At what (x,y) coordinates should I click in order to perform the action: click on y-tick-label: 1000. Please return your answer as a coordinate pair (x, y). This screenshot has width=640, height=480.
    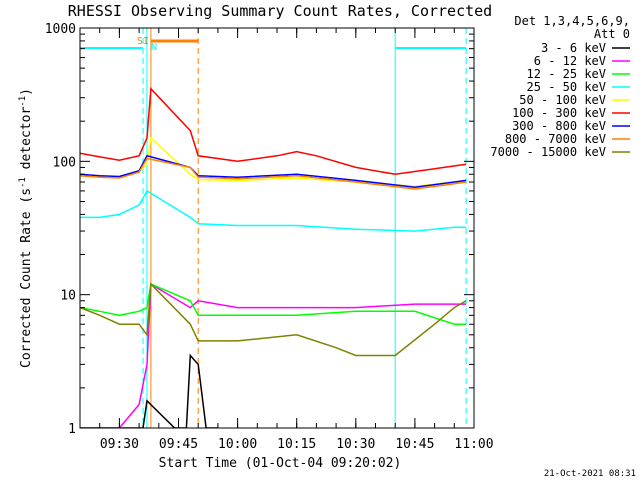
    Looking at the image, I should click on (60, 29).